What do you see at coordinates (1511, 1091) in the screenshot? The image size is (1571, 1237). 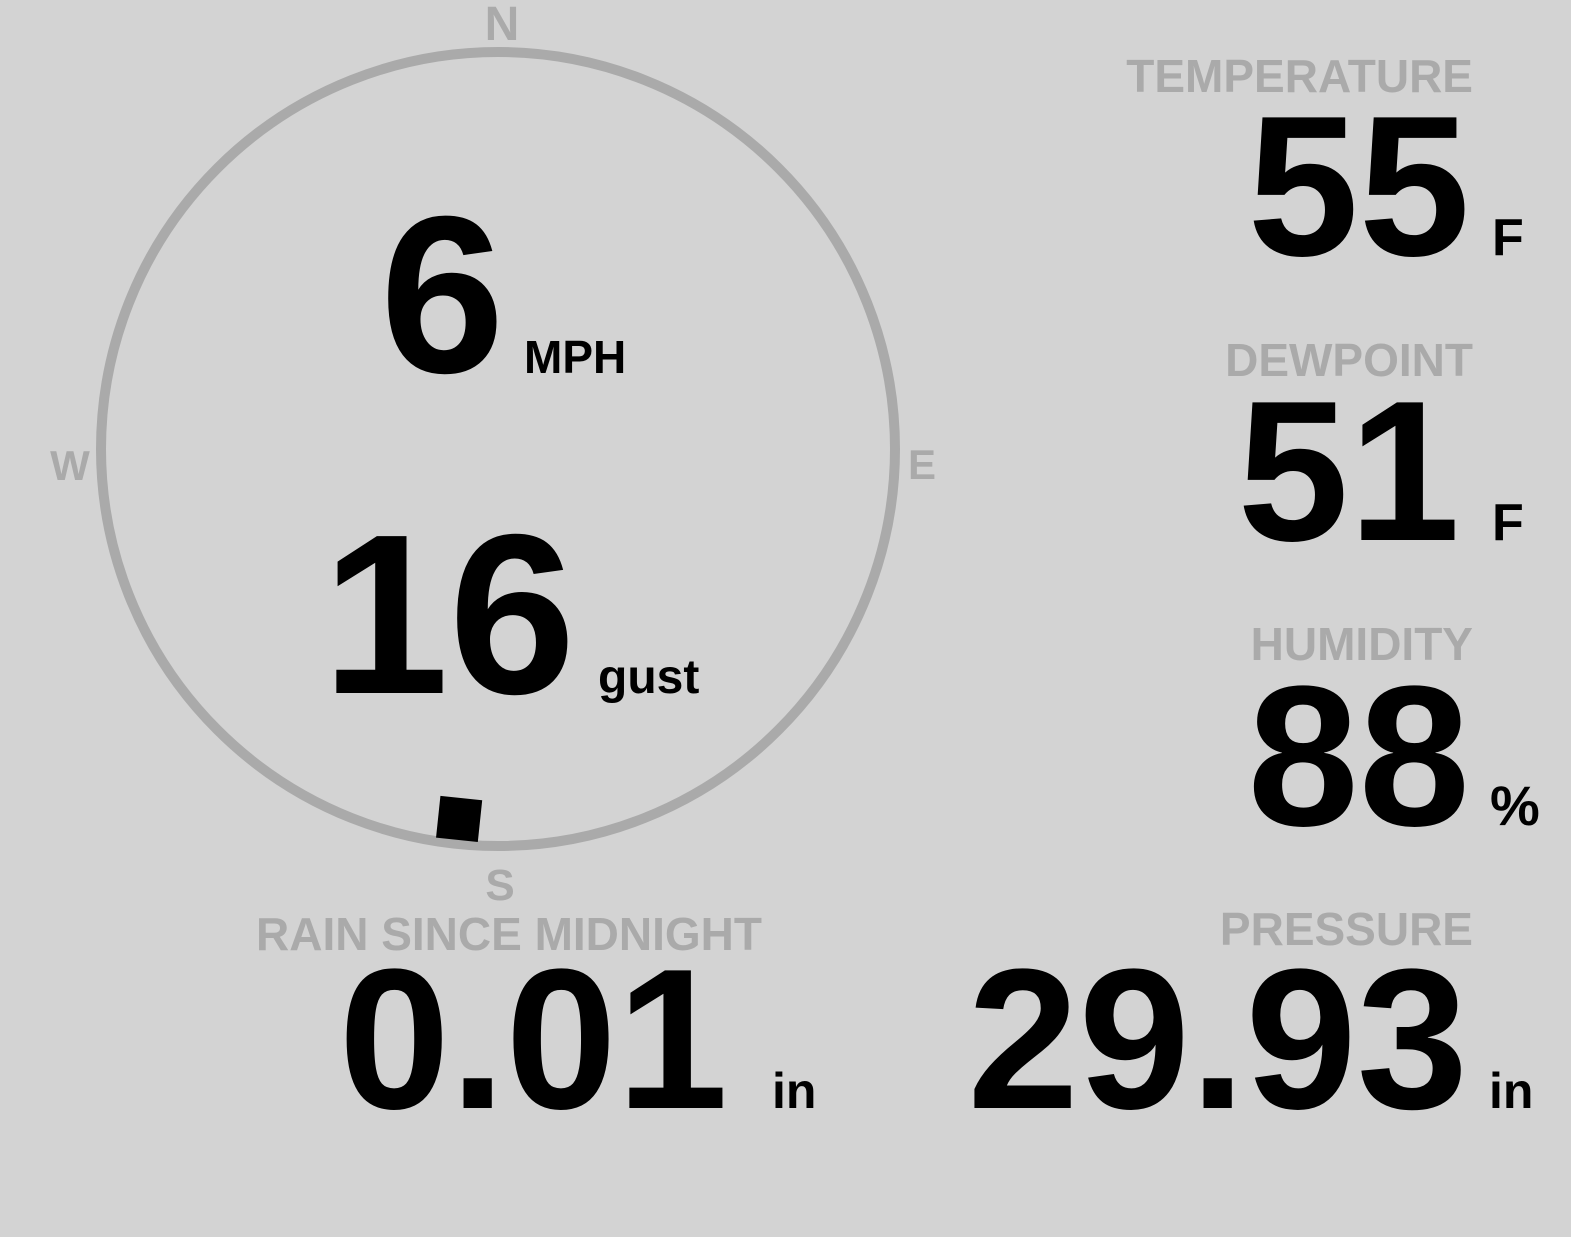 I see `pressure-unit: in` at bounding box center [1511, 1091].